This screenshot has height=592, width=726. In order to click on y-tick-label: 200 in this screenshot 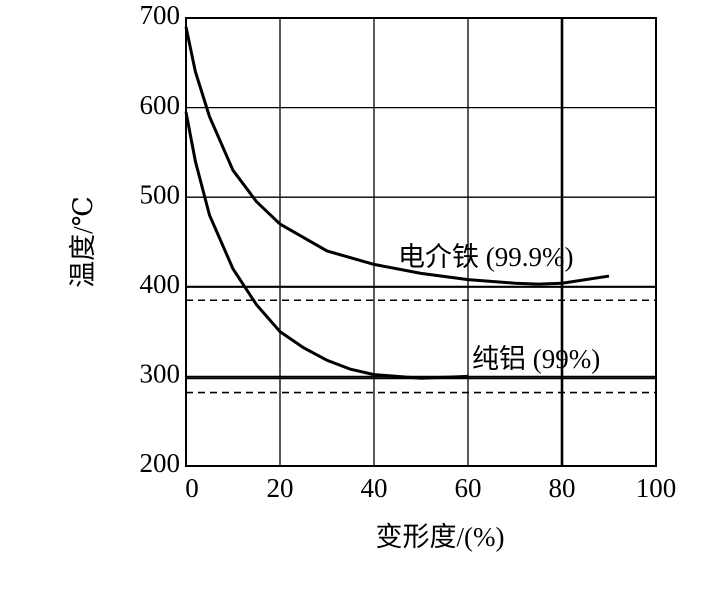, I will do `click(160, 463)`.